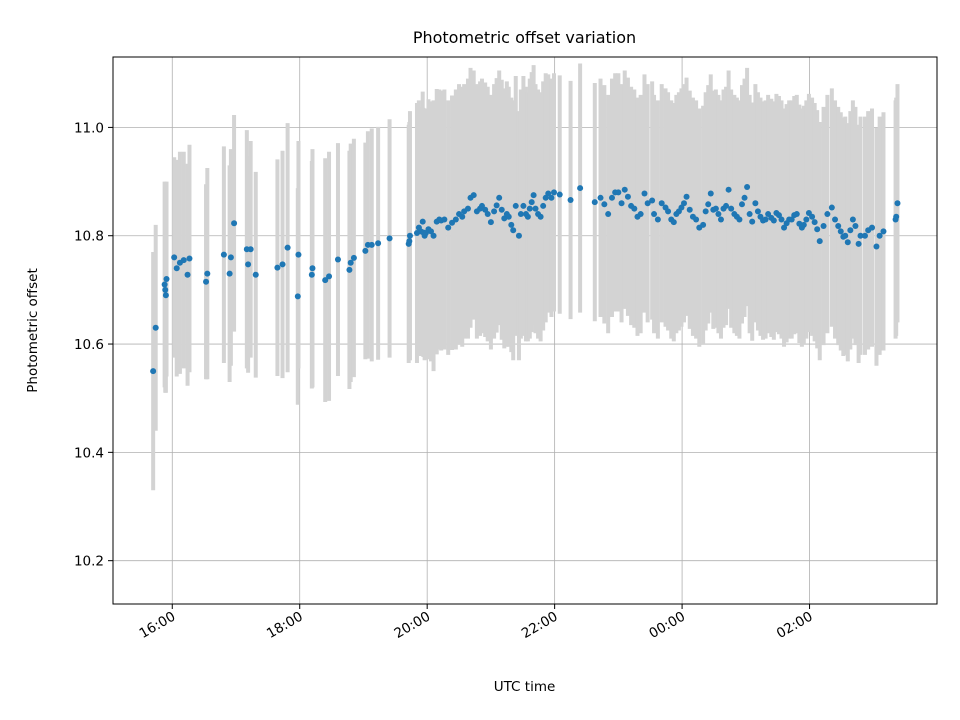  I want to click on x-tick-label: 20:00, so click(412, 625).